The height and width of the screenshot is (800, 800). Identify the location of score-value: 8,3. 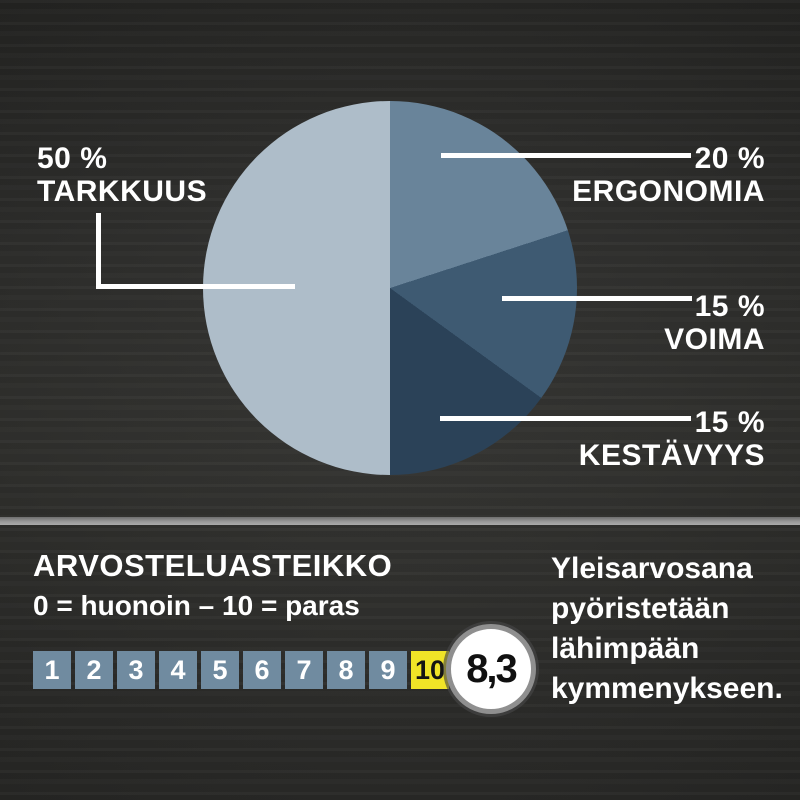
(492, 668).